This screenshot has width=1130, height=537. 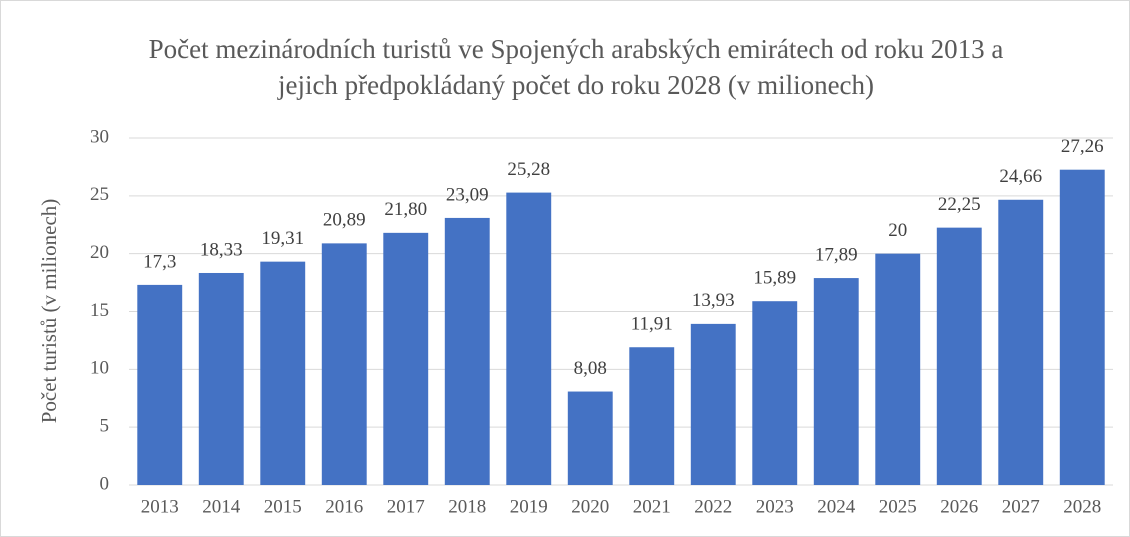 I want to click on data-label: 23,09, so click(x=467, y=194).